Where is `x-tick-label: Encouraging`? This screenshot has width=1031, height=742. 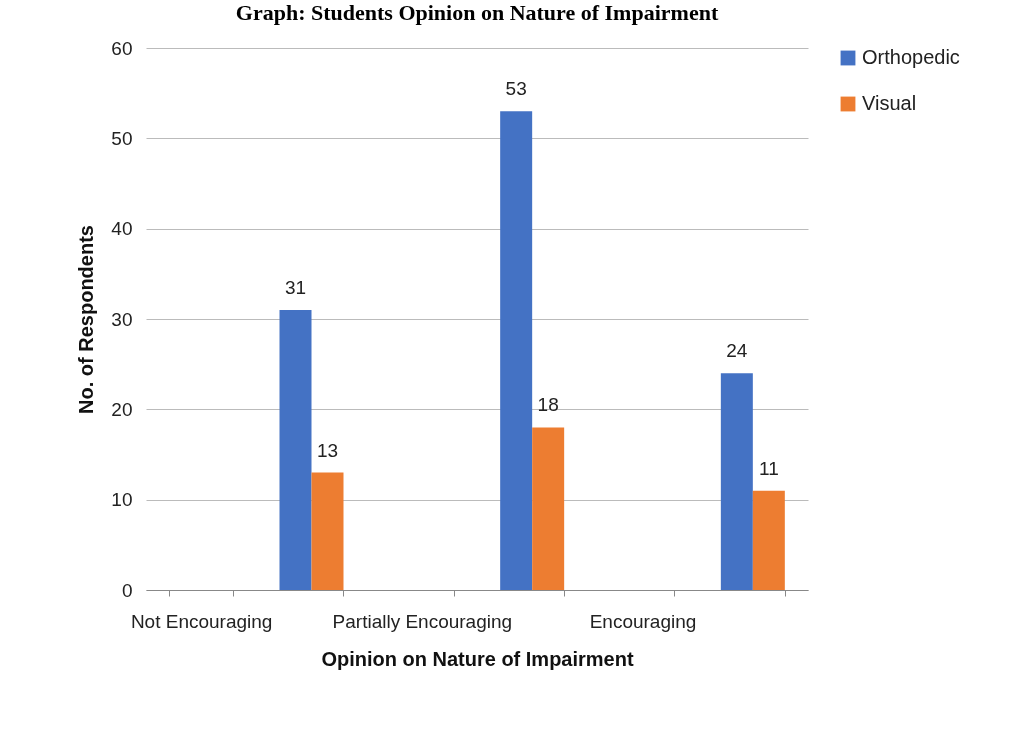 x-tick-label: Encouraging is located at coordinates (643, 621).